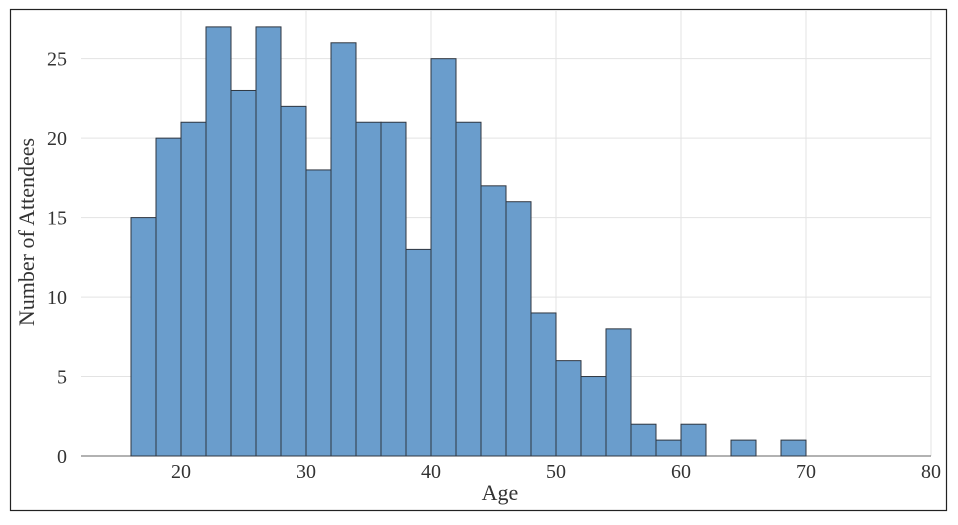 Image resolution: width=958 pixels, height=525 pixels. Describe the element at coordinates (806, 472) in the screenshot. I see `x-tick-label: 70` at that location.